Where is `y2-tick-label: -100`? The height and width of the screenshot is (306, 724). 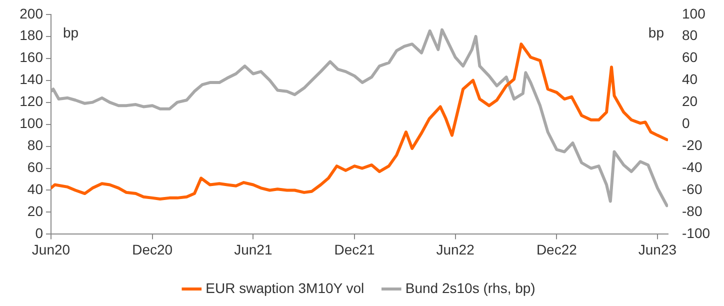 y2-tick-label: -100 is located at coordinates (696, 233).